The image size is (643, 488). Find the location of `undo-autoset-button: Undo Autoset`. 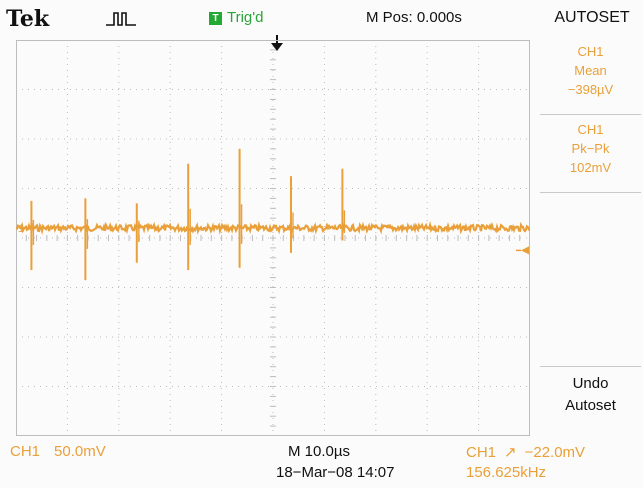

undo-autoset-button: Undo Autoset is located at coordinates (590, 403).